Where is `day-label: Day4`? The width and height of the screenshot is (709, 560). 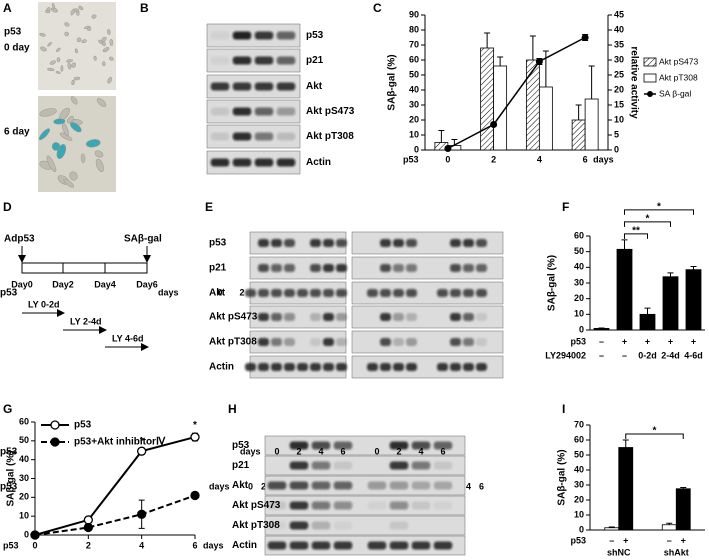 day-label: Day4 is located at coordinates (105, 284).